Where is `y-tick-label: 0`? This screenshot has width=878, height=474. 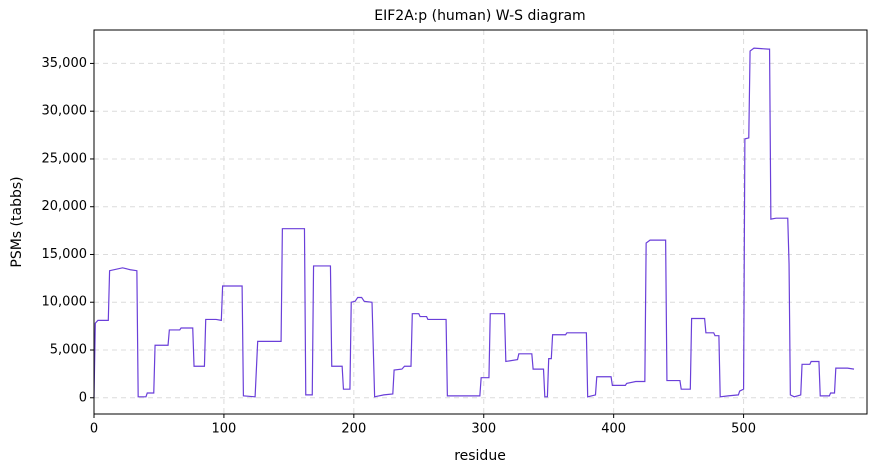
y-tick-label: 0 is located at coordinates (83, 397).